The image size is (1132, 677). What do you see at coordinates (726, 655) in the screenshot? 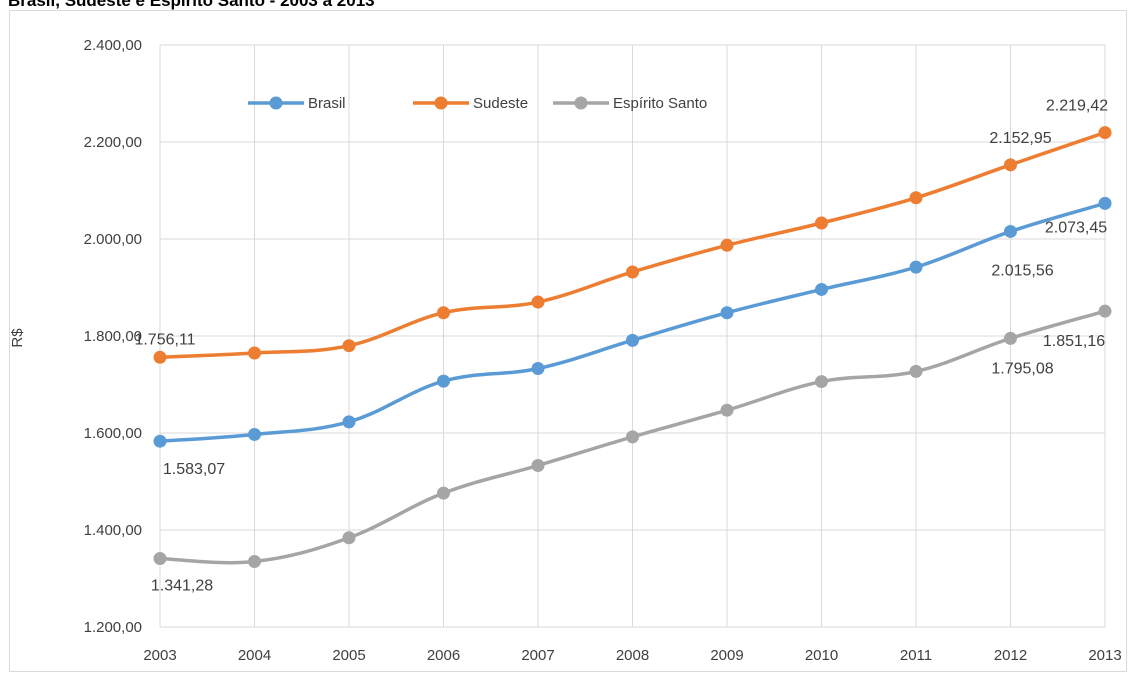
I see `x-tick-label: 2009` at bounding box center [726, 655].